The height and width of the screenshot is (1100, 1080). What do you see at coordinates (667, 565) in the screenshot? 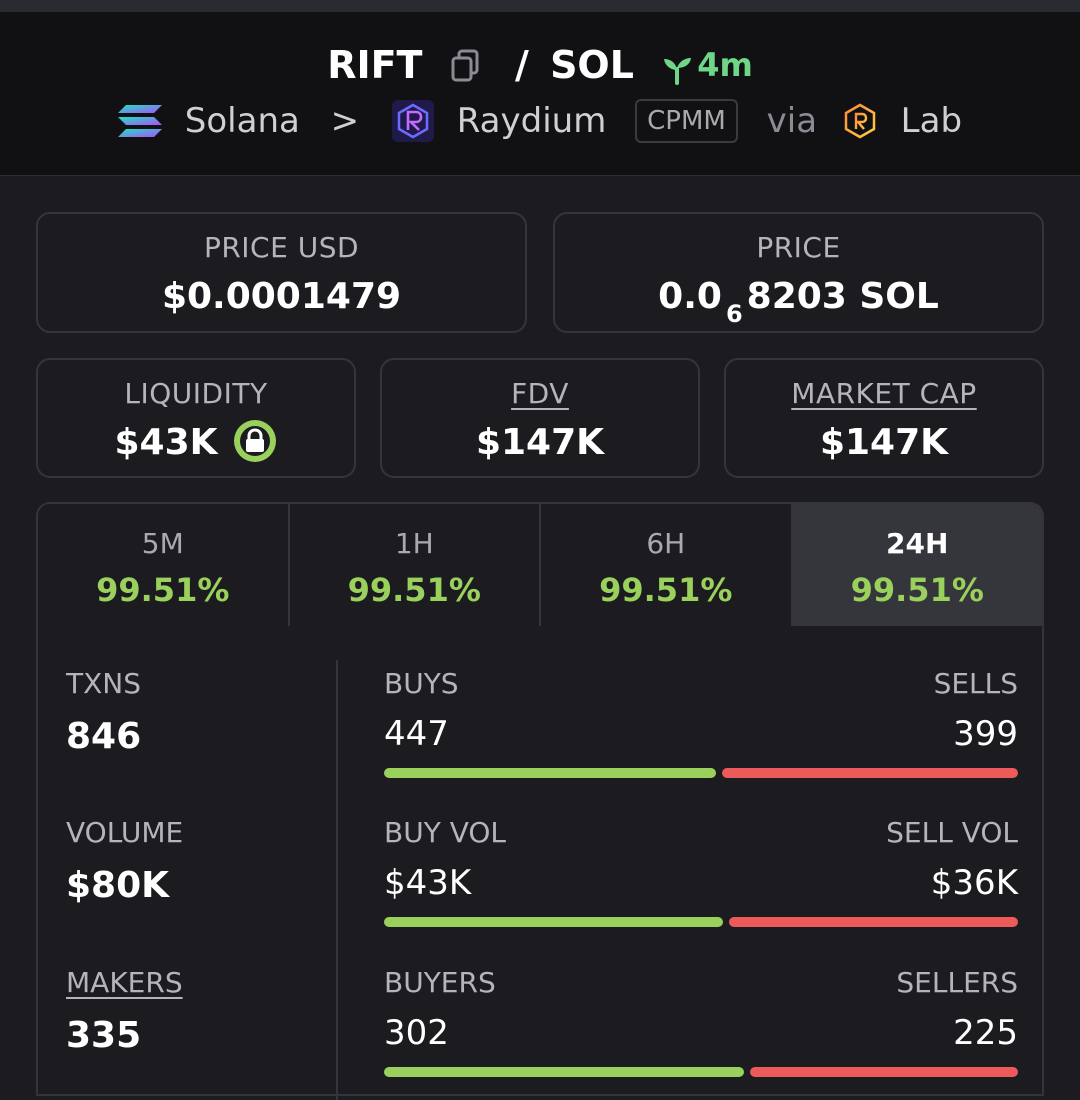
I see `tab-6h: 6H 99.51%` at bounding box center [667, 565].